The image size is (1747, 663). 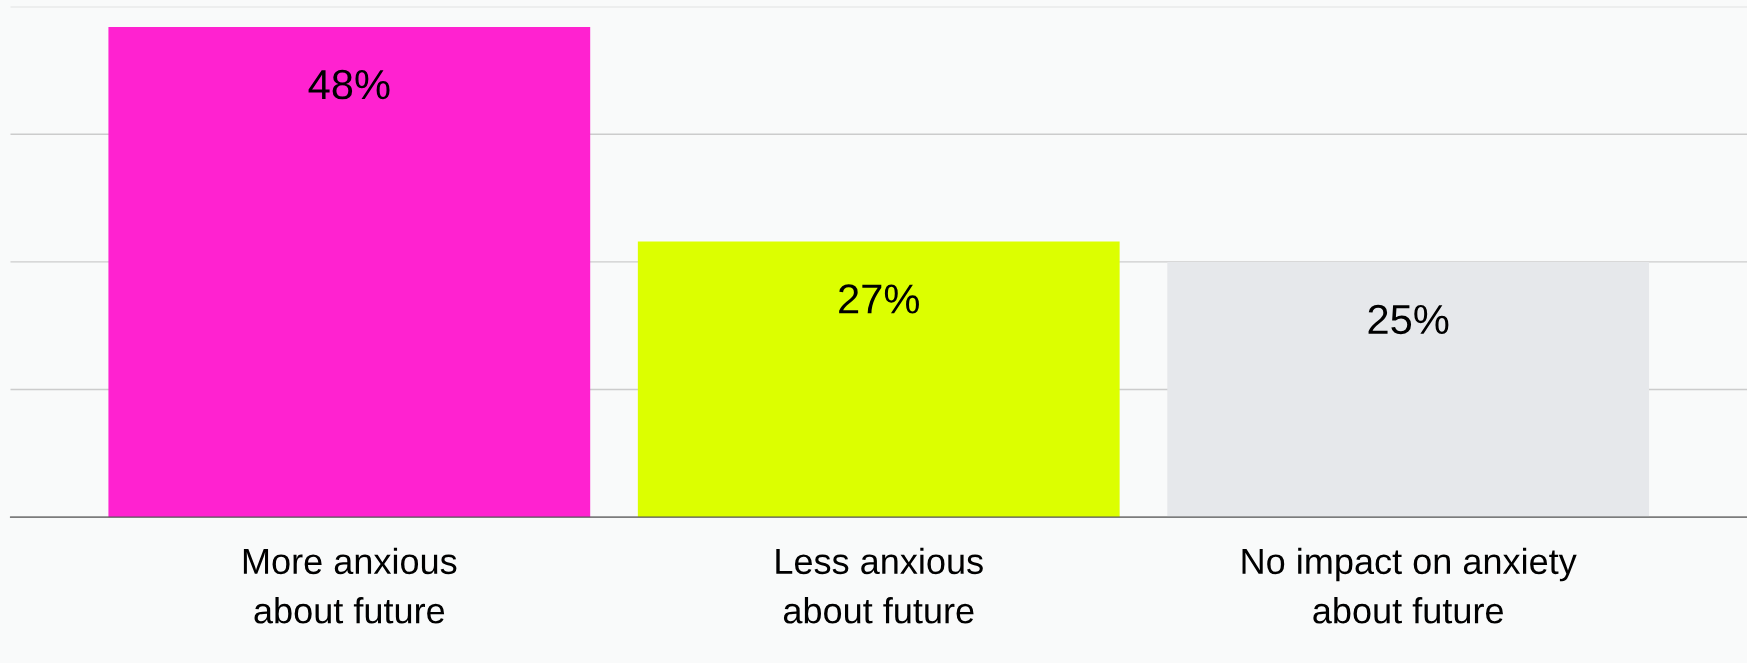 I want to click on data-label: 27%, so click(x=879, y=299).